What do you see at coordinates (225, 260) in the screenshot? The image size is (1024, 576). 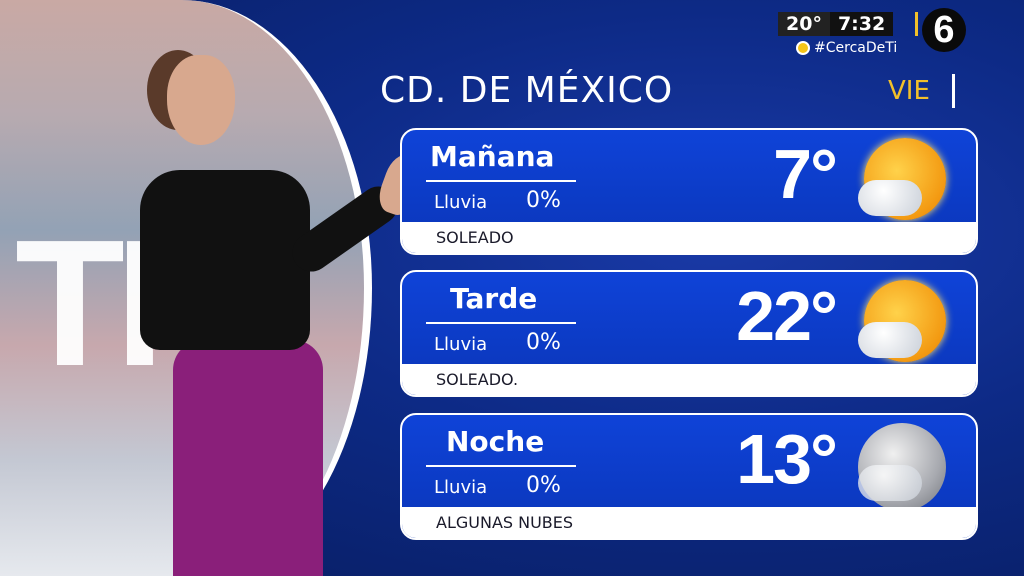 I see `presenter-top` at bounding box center [225, 260].